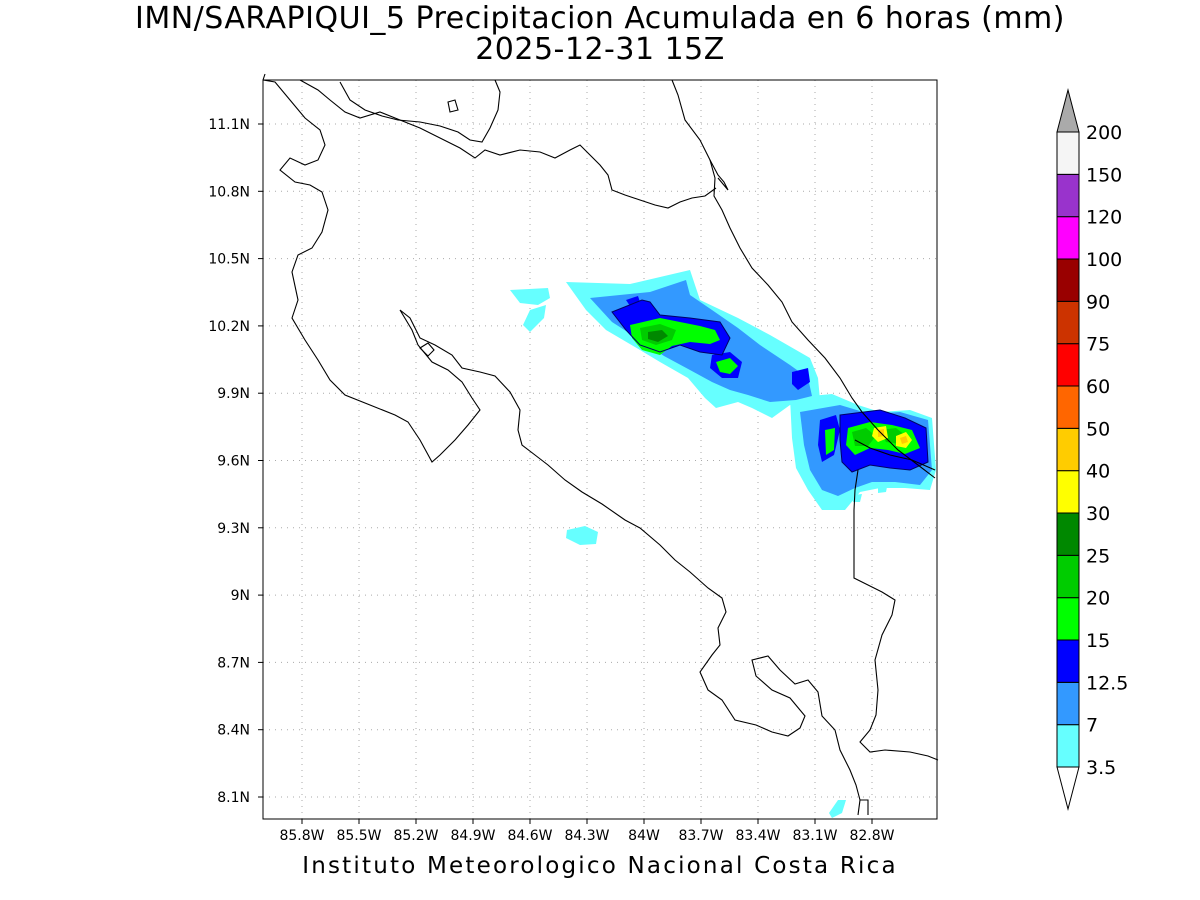  Describe the element at coordinates (1098, 345) in the screenshot. I see `legend-level-label: 75` at that location.